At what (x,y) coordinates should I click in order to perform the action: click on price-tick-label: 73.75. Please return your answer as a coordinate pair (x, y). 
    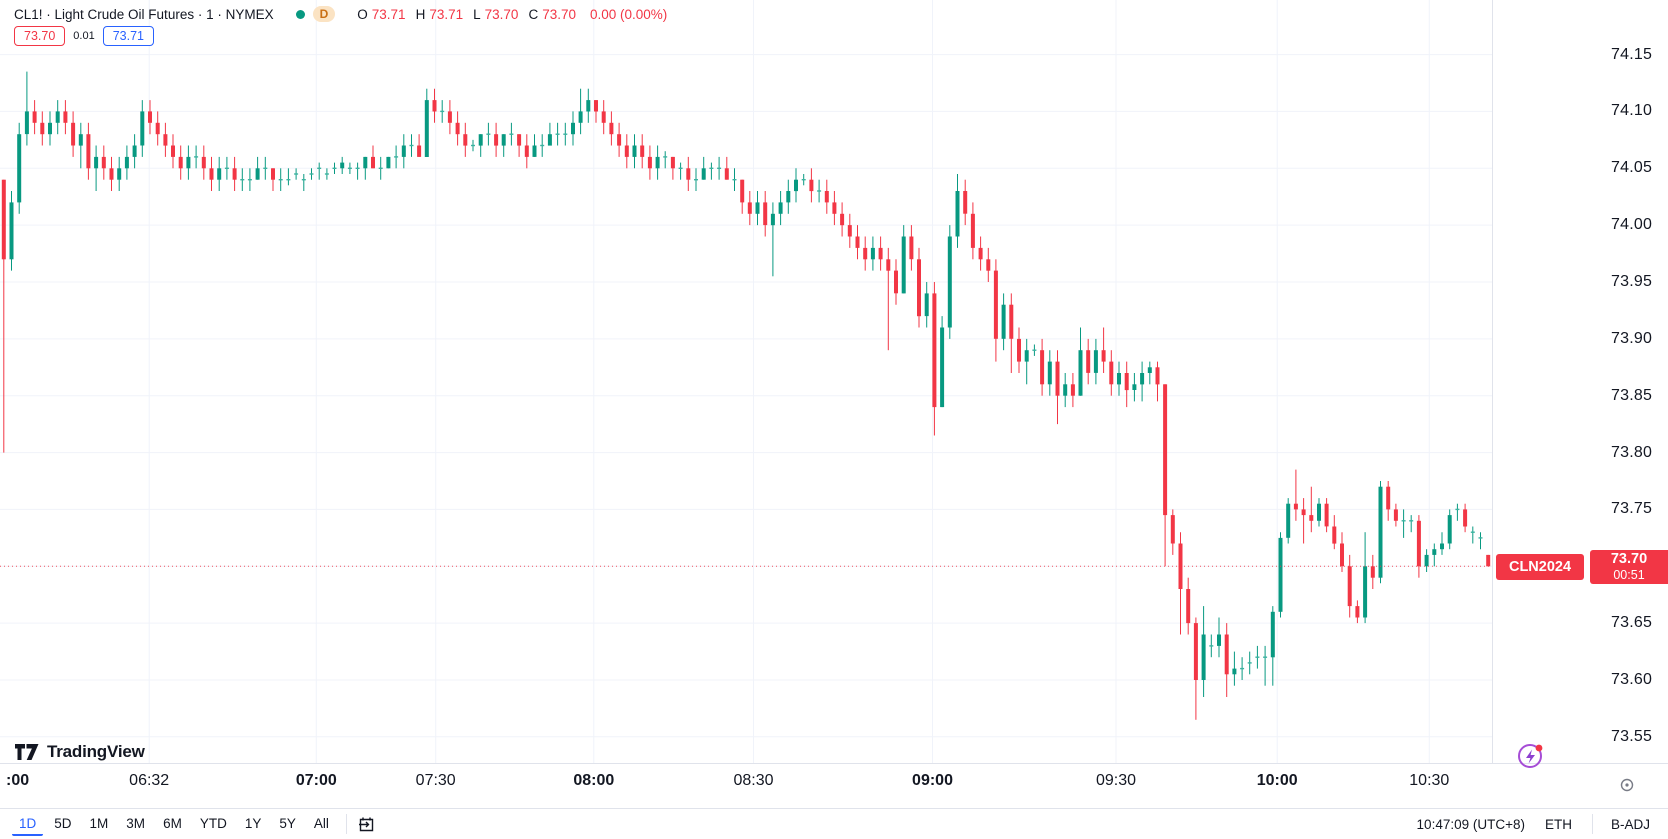
    Looking at the image, I should click on (1632, 509).